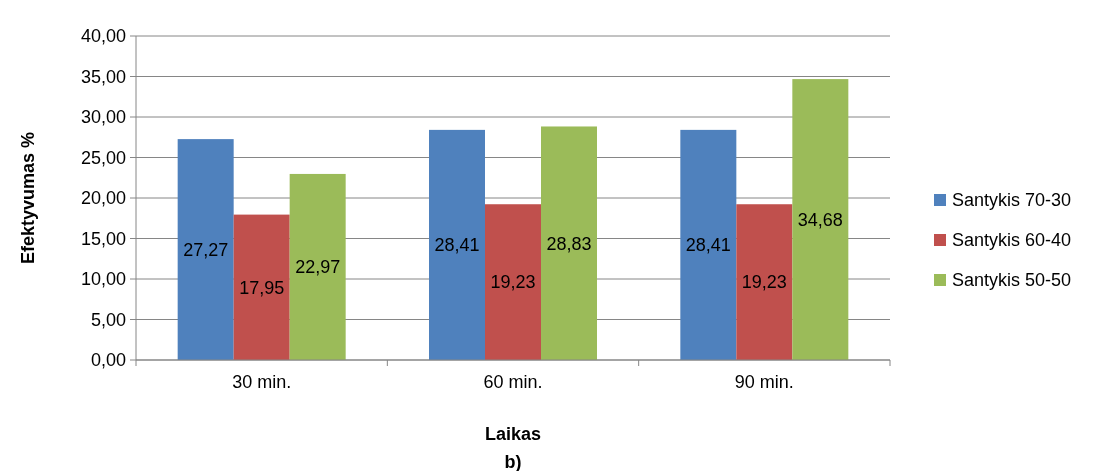  Describe the element at coordinates (103, 76) in the screenshot. I see `y-tick-label: 35,00` at that location.